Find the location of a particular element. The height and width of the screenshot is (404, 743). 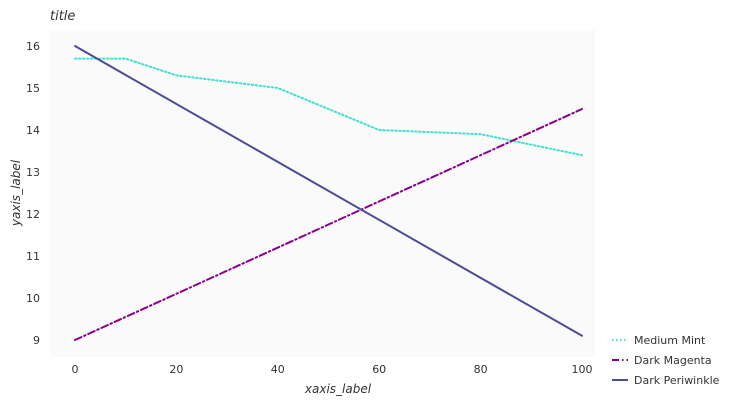

x-tick-label: 80 is located at coordinates (481, 369).